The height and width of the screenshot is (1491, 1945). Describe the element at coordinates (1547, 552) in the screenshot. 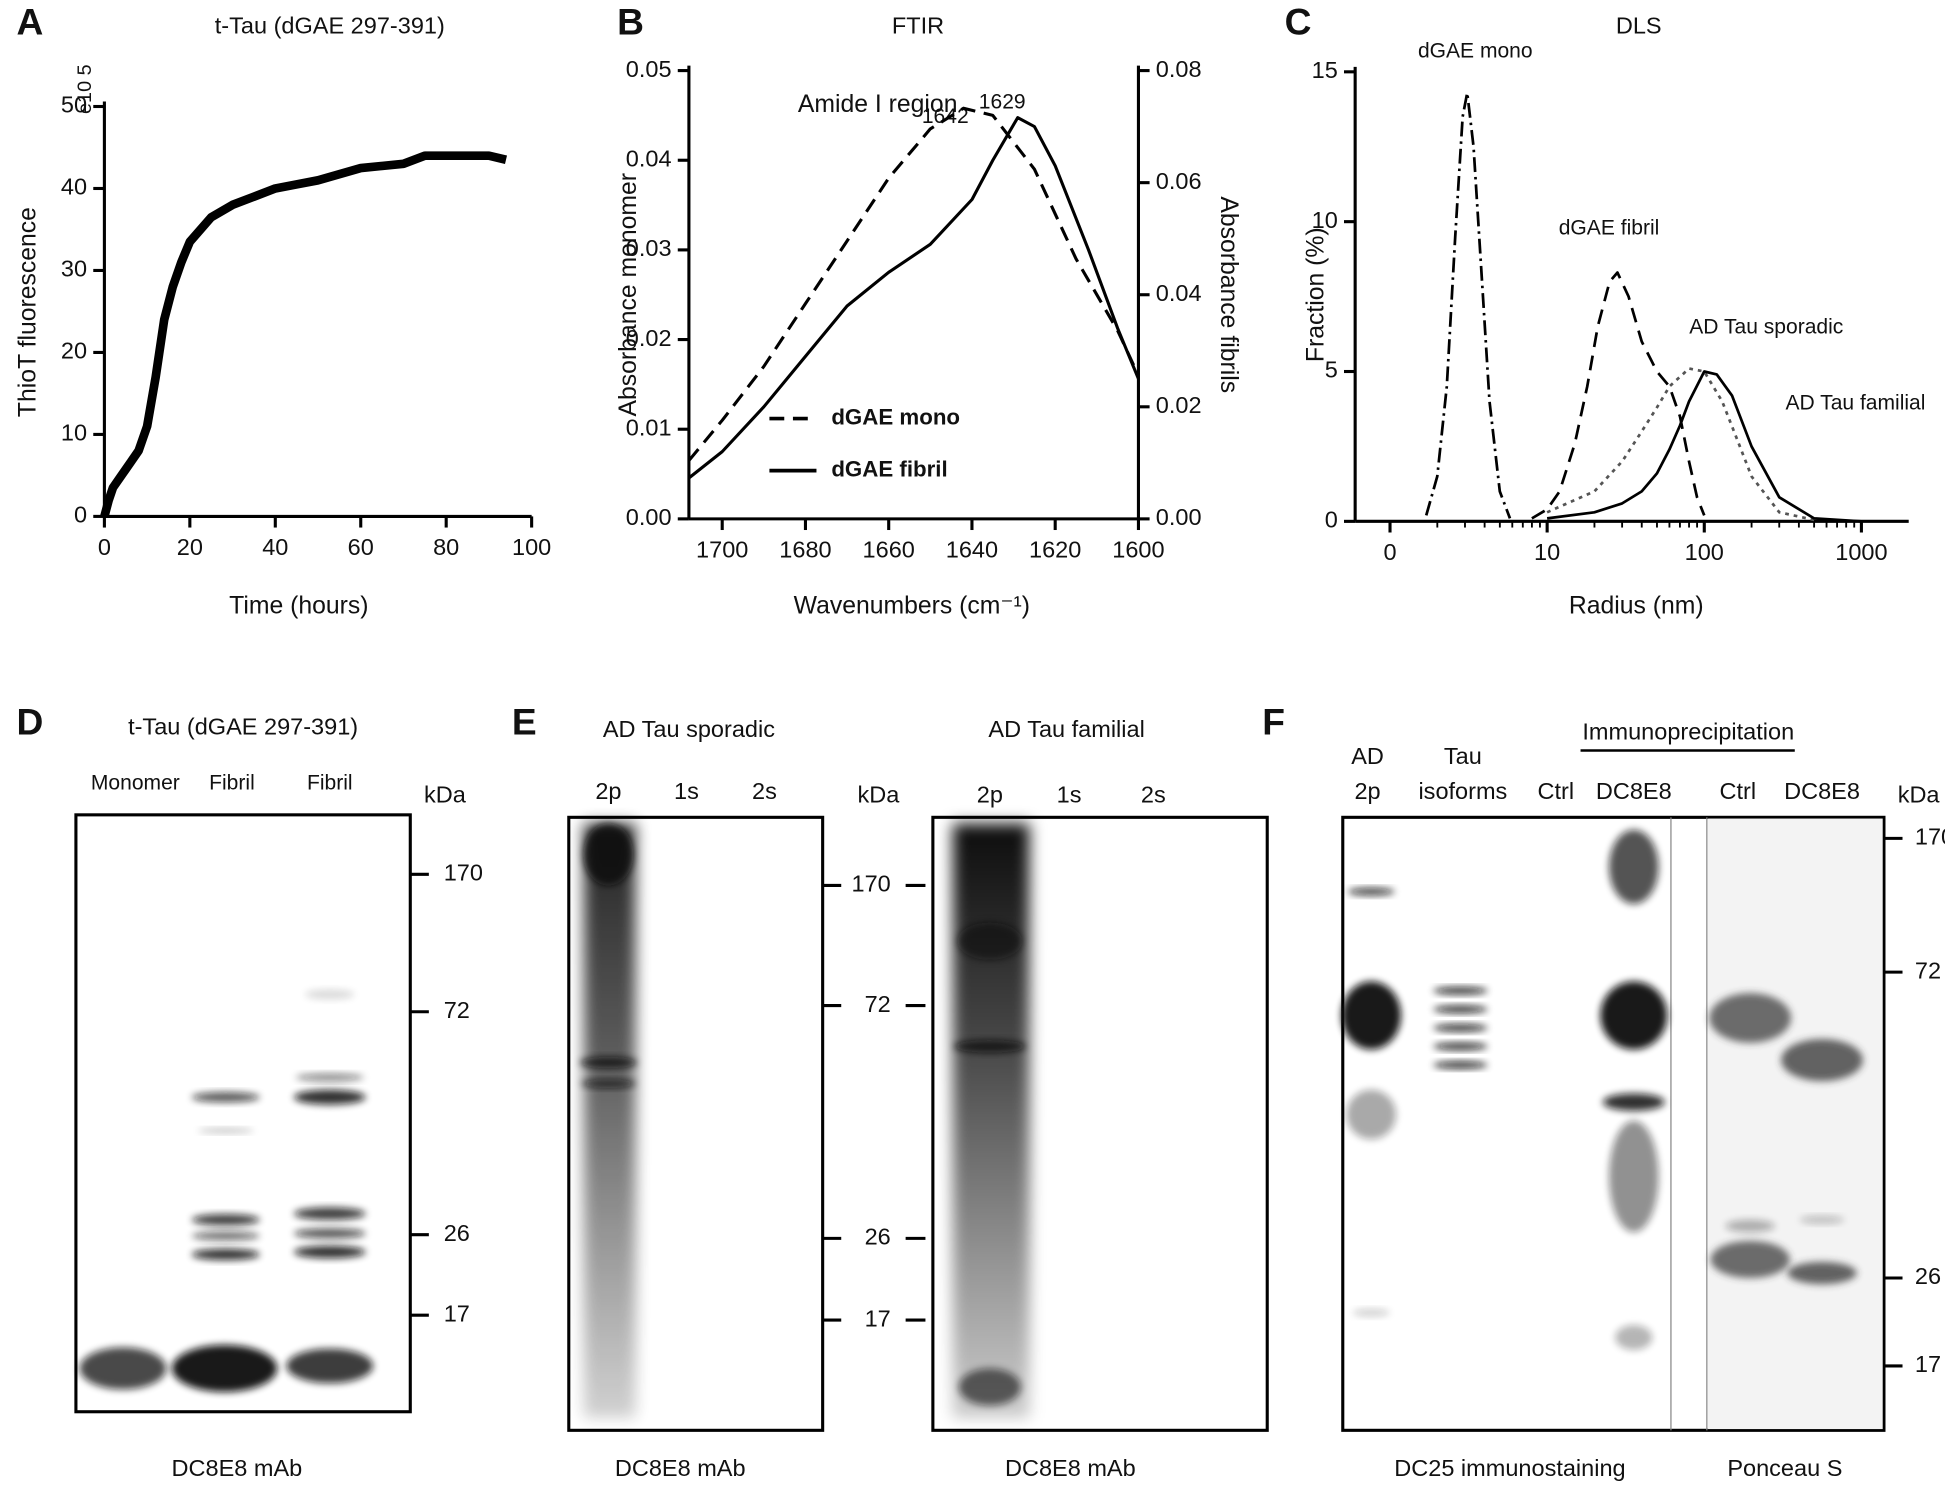

I see `x-tick-label: 10` at that location.